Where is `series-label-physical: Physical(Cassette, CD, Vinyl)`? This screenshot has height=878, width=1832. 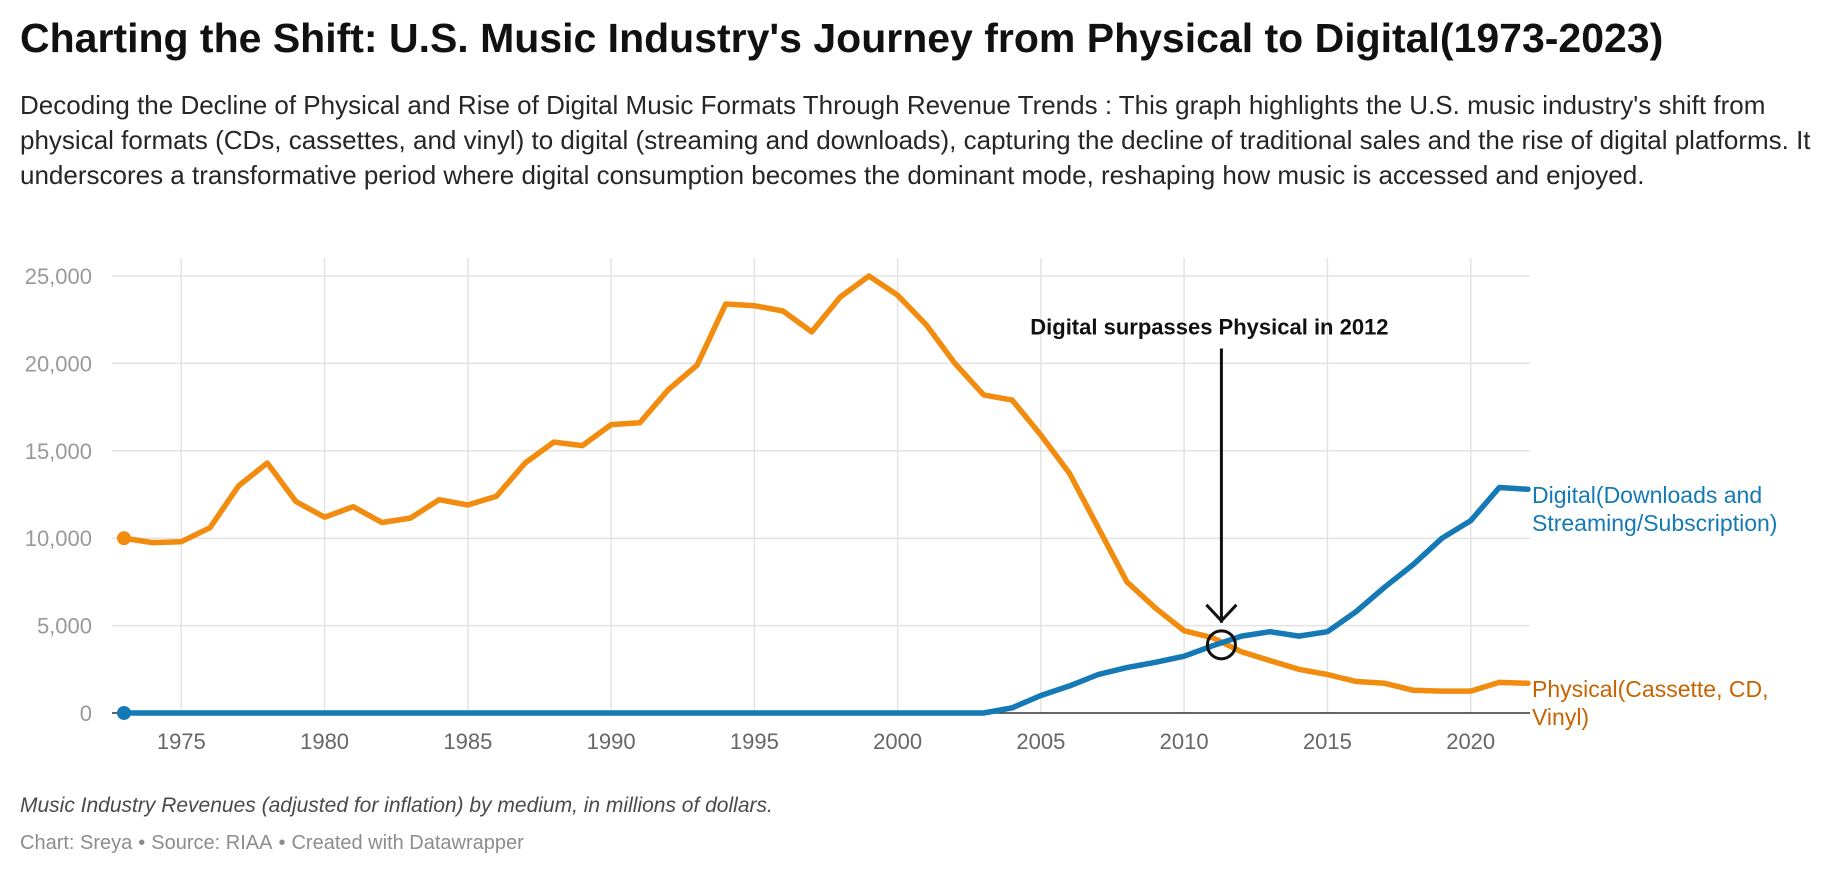 series-label-physical: Physical(Cassette, CD, Vinyl) is located at coordinates (1650, 703).